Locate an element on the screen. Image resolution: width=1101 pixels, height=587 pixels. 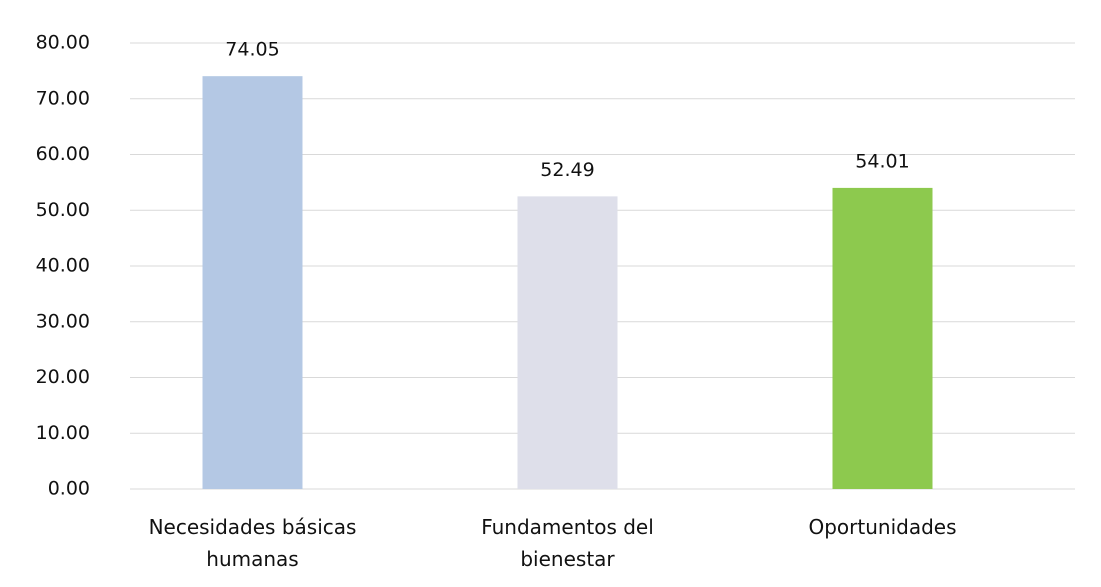
y-tick-label: 0.00 is located at coordinates (69, 489).